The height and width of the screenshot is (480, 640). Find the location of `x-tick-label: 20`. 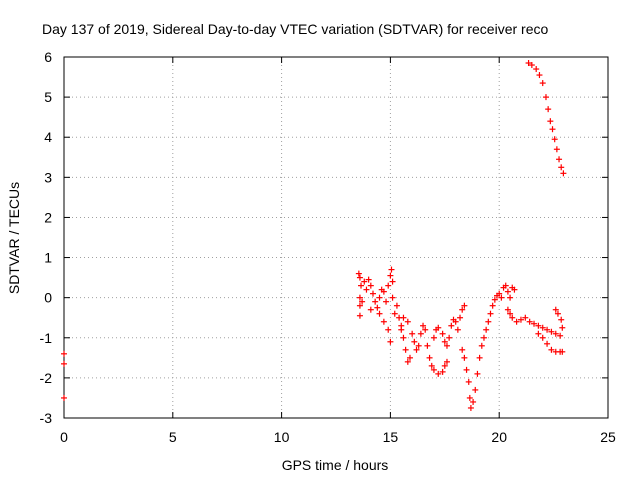

x-tick-label: 20 is located at coordinates (499, 437).